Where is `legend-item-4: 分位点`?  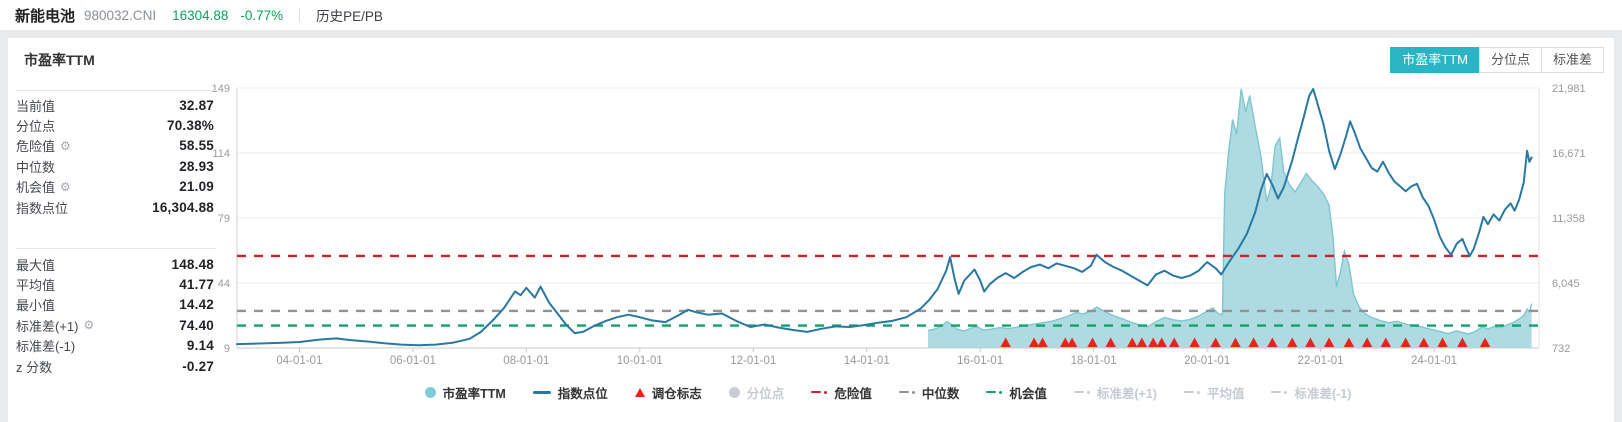
legend-item-4: 分位点 is located at coordinates (756, 392).